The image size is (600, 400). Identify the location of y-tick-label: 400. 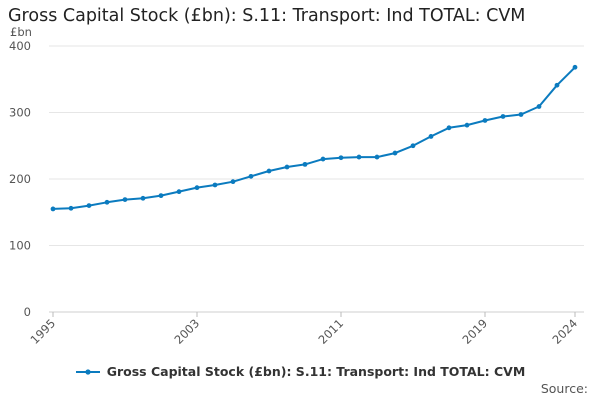
(20, 46).